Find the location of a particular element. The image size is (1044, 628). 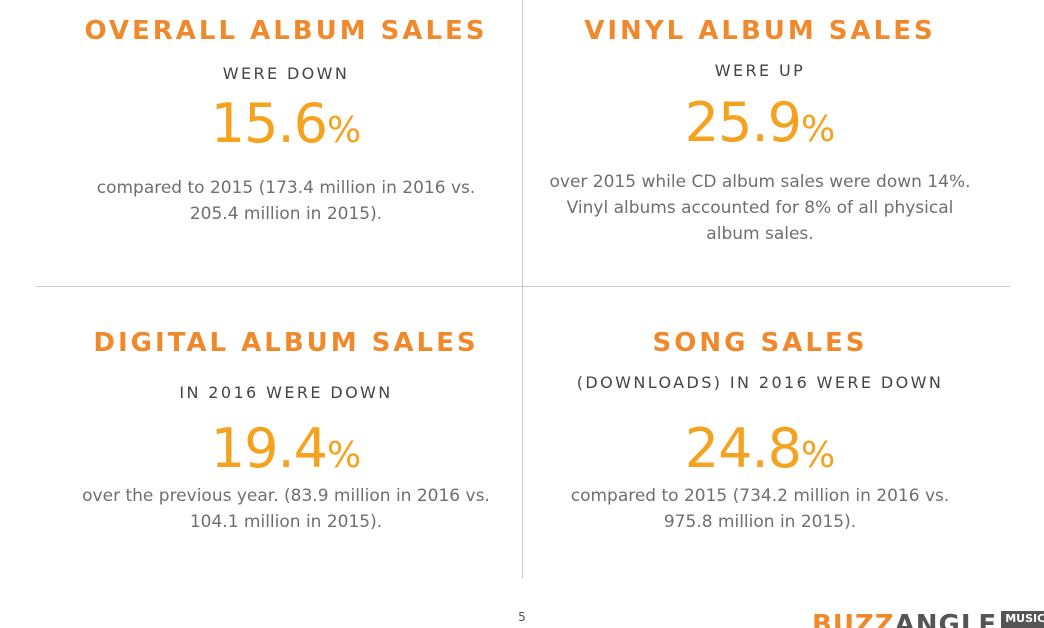

description-line: 205.4 million in 2015). is located at coordinates (286, 214).